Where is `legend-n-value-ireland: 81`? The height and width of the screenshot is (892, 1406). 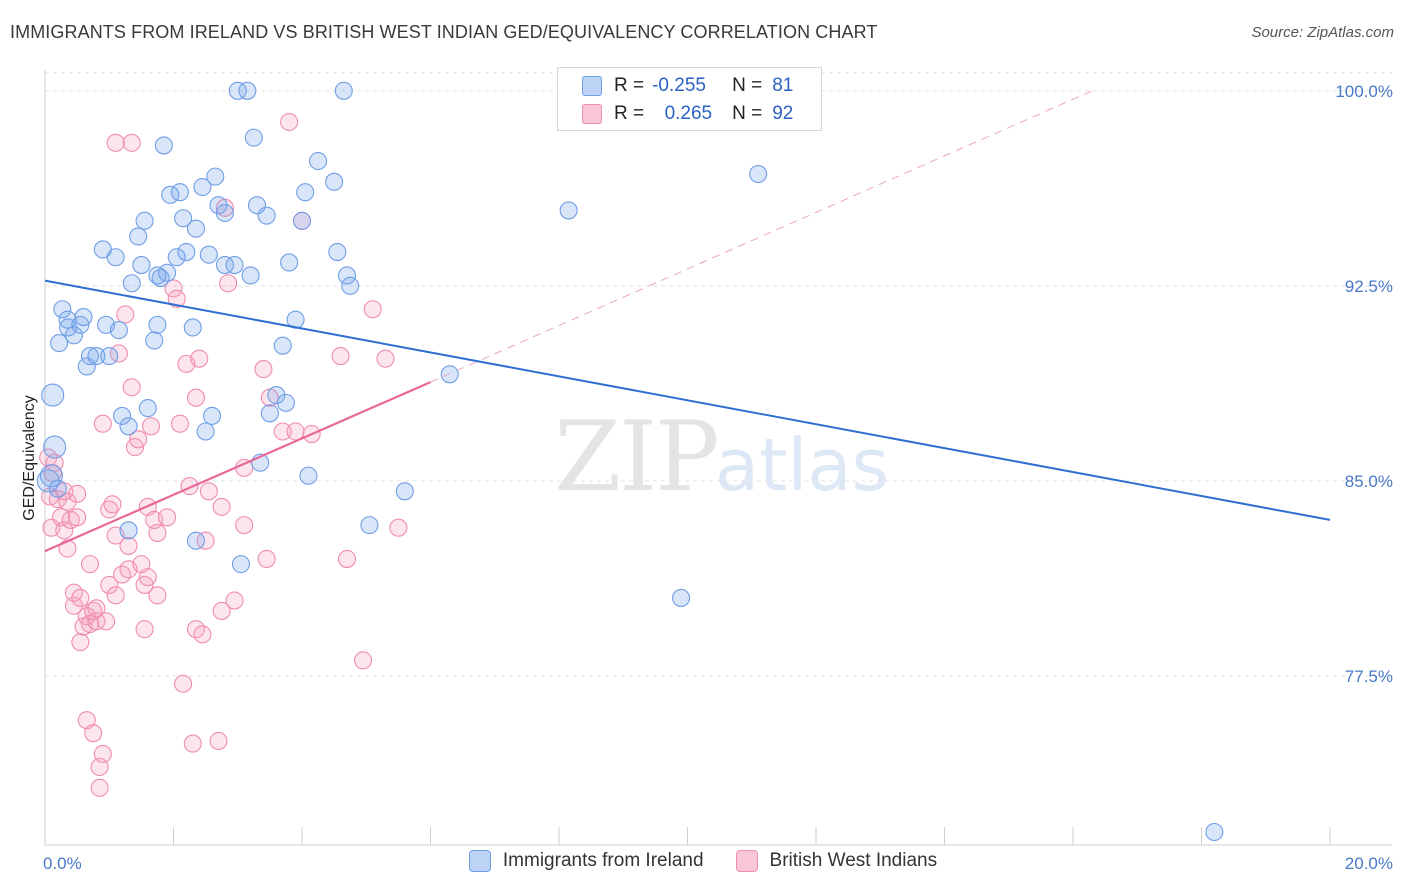
legend-n-value-ireland: 81 is located at coordinates (783, 85).